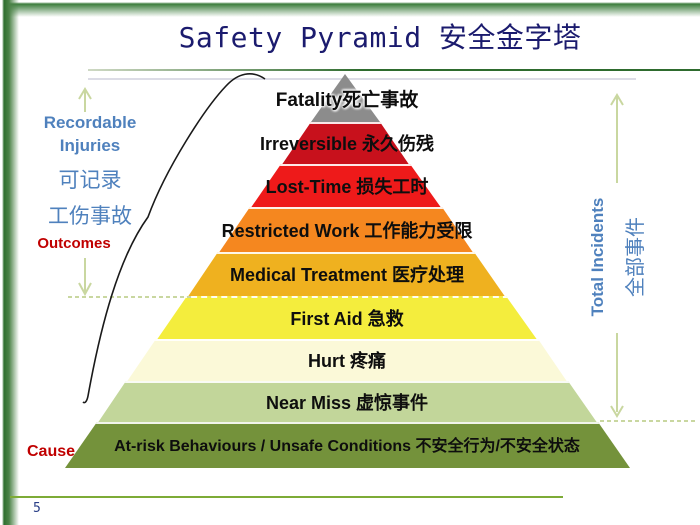 The image size is (700, 525). I want to click on pyramid-layer-label: Lost-Time 损失工时, so click(347, 185).